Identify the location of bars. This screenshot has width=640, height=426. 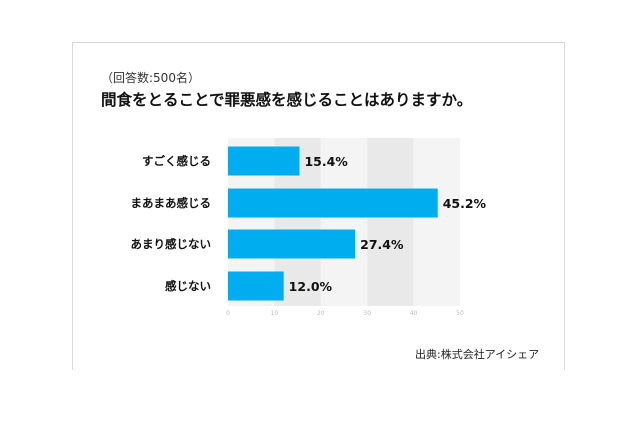
(333, 223).